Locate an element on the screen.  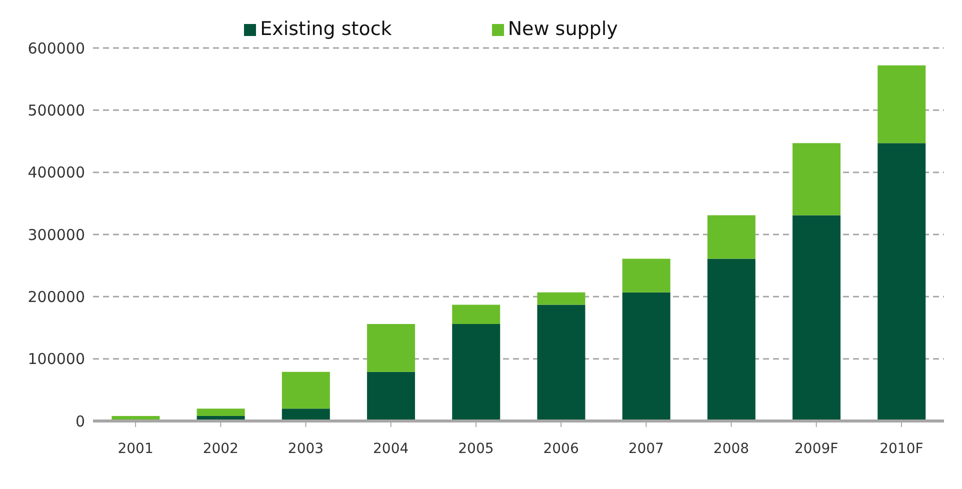
x-tick-label: 2002 is located at coordinates (220, 448).